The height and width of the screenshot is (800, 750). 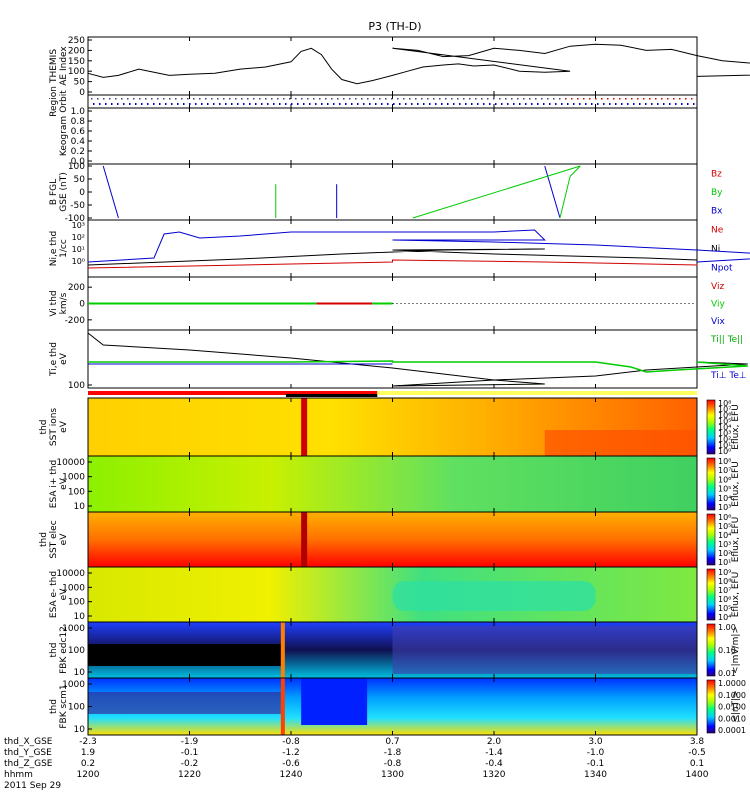 I want to click on colorbar-tick-label: 10⁰, so click(x=724, y=451).